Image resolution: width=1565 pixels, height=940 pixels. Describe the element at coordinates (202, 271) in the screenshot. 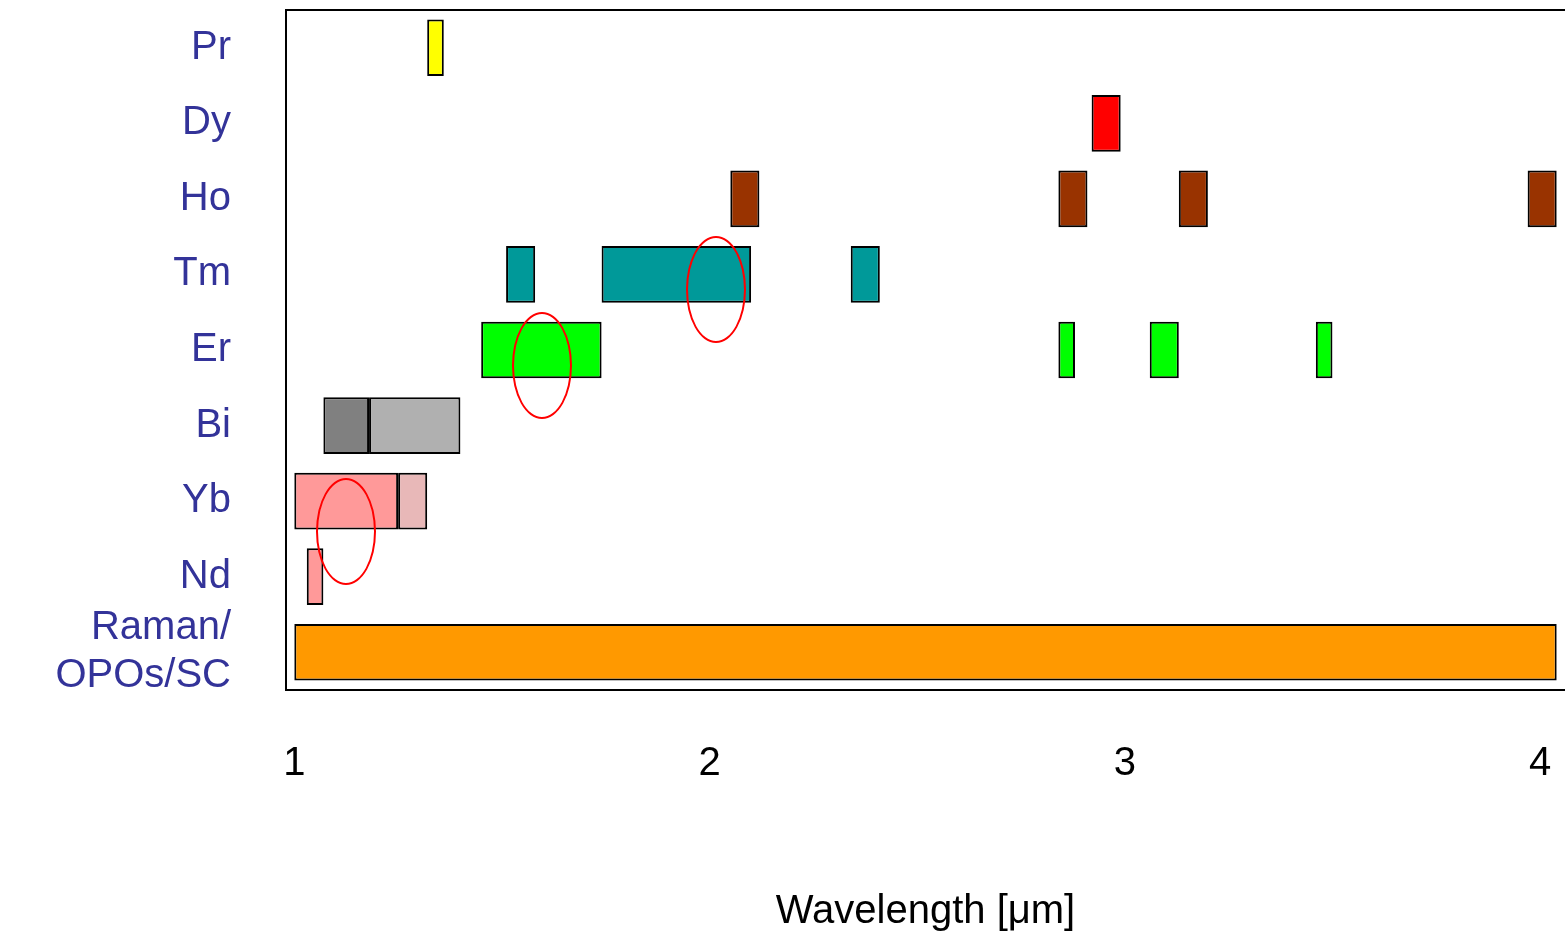

I see `y-tick-label: Tm` at that location.